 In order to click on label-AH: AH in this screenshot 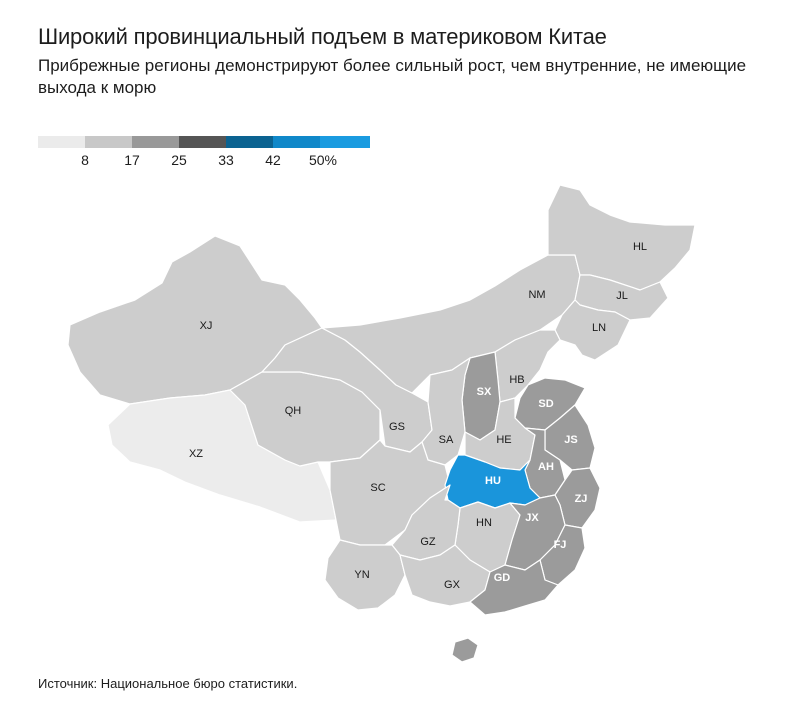, I will do `click(546, 467)`.